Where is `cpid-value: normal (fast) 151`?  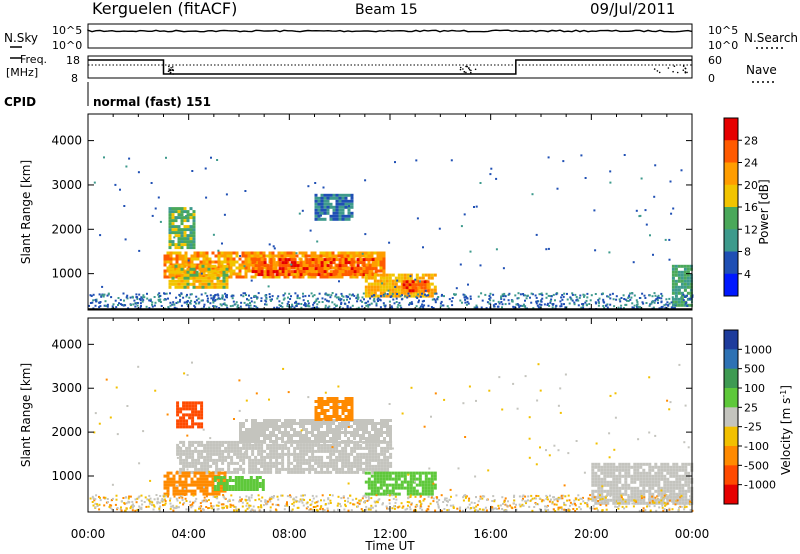 cpid-value: normal (fast) 151 is located at coordinates (152, 102).